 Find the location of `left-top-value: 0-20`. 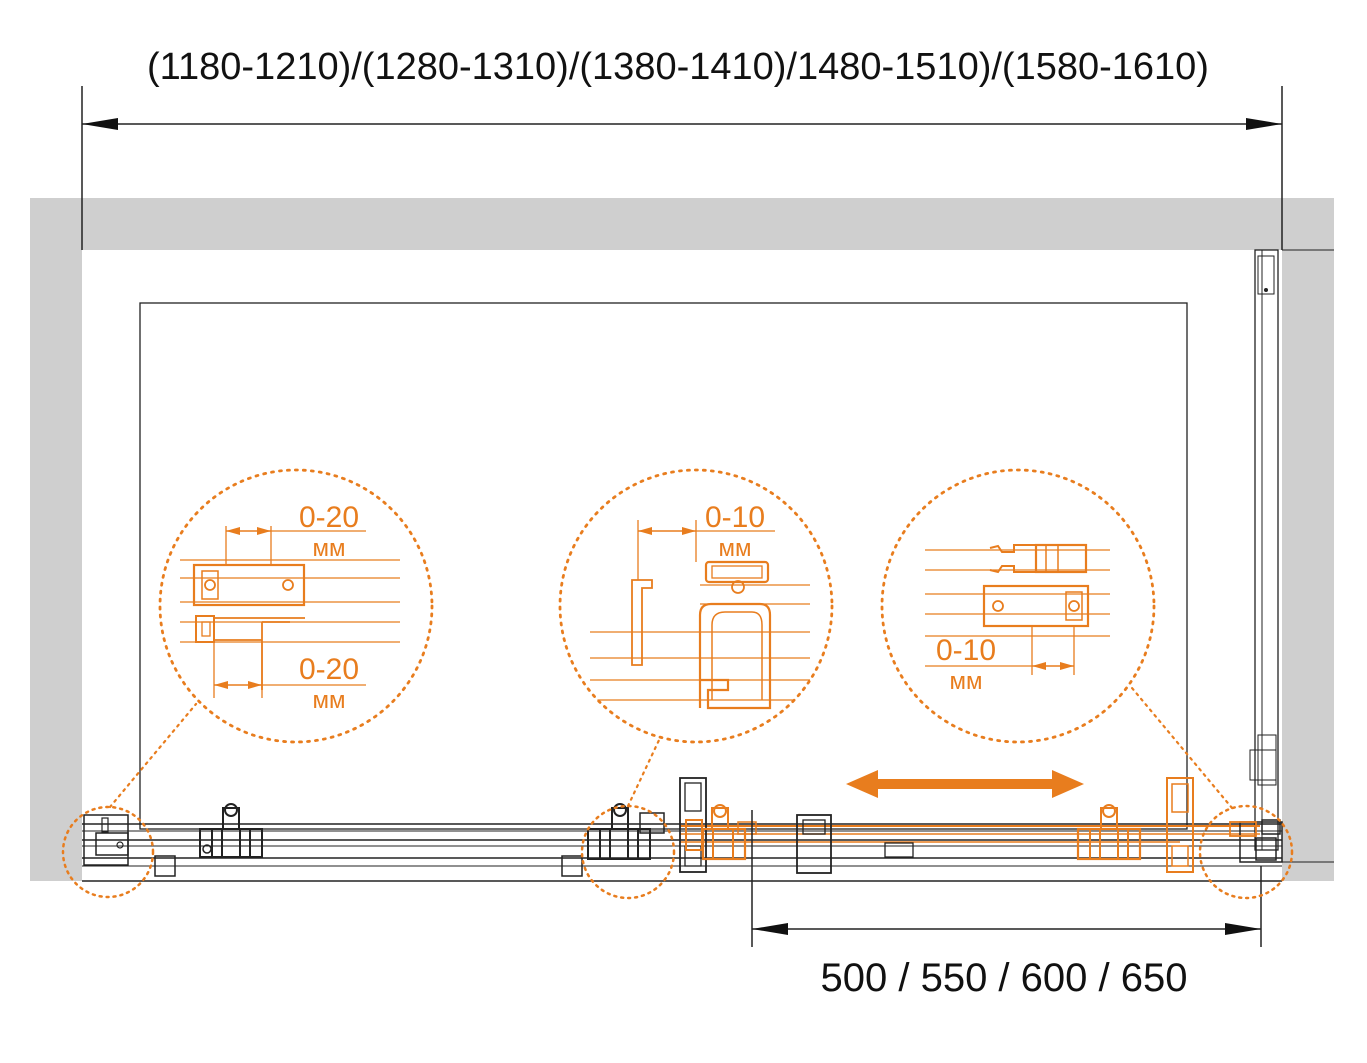

left-top-value: 0-20 is located at coordinates (329, 517).